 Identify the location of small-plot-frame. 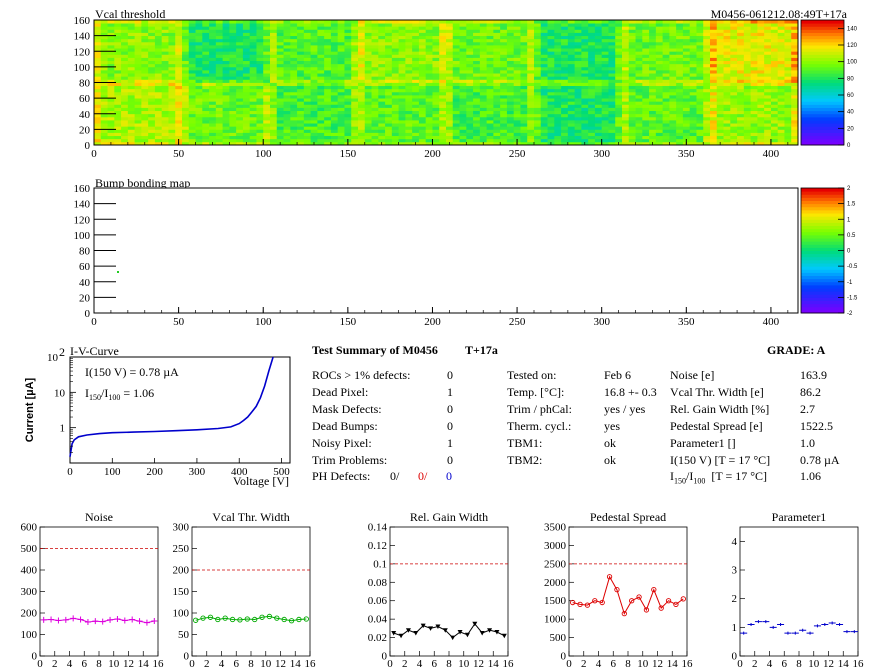
(628, 591).